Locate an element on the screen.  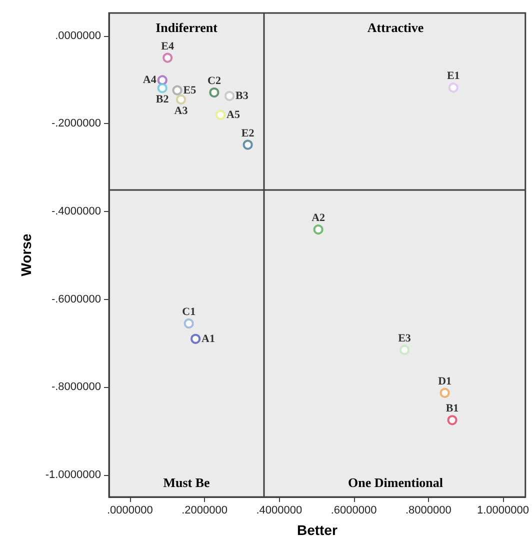
series-label: A1 is located at coordinates (209, 338).